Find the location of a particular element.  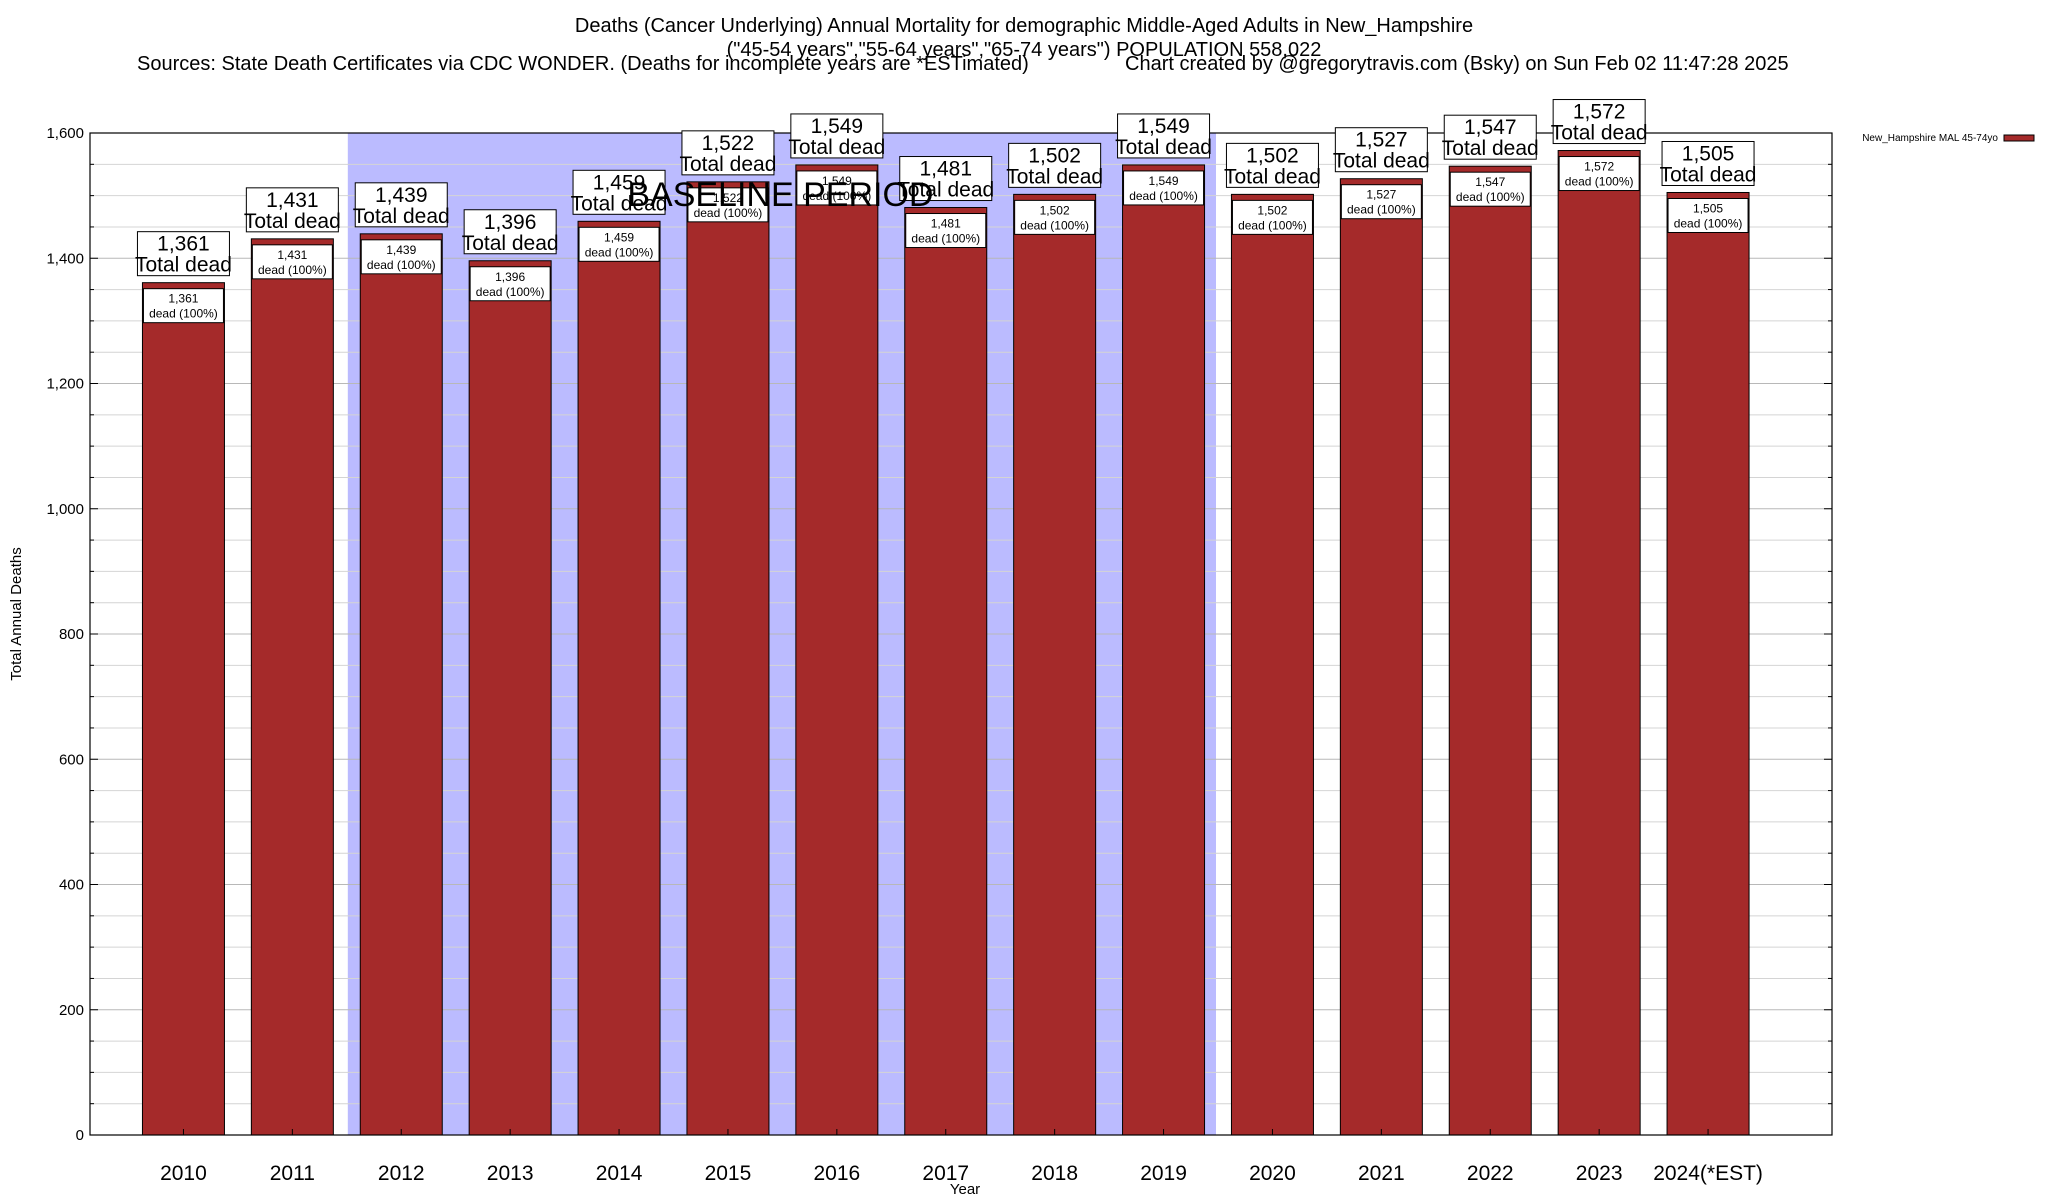

inner-value-label: 1,396 is located at coordinates (510, 277).